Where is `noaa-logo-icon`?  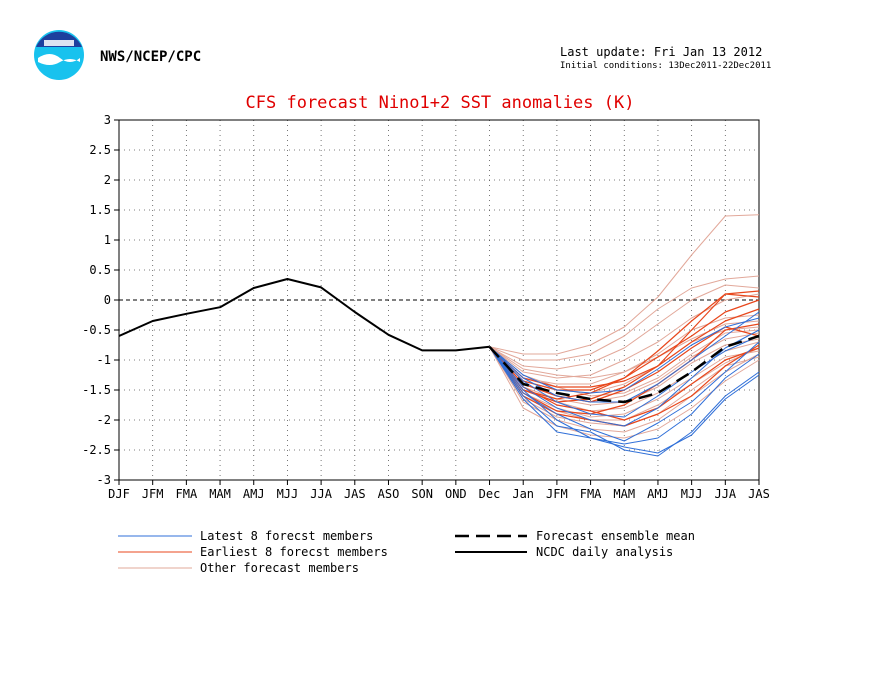 noaa-logo-icon is located at coordinates (59, 55).